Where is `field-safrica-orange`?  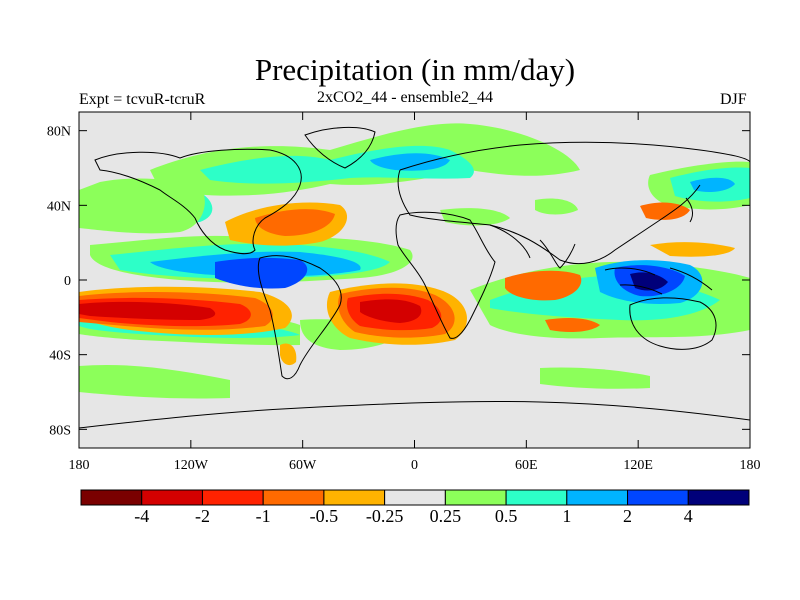 field-safrica-orange is located at coordinates (543, 285).